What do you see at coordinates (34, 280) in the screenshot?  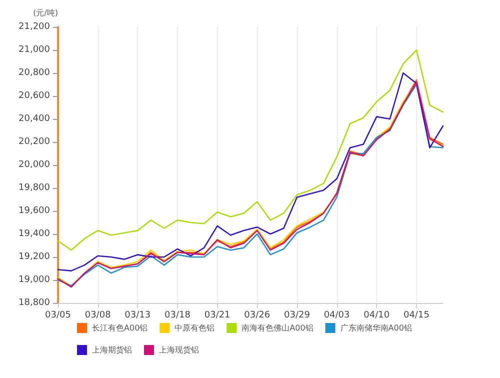 I see `y-tick-label: 19,000` at bounding box center [34, 280].